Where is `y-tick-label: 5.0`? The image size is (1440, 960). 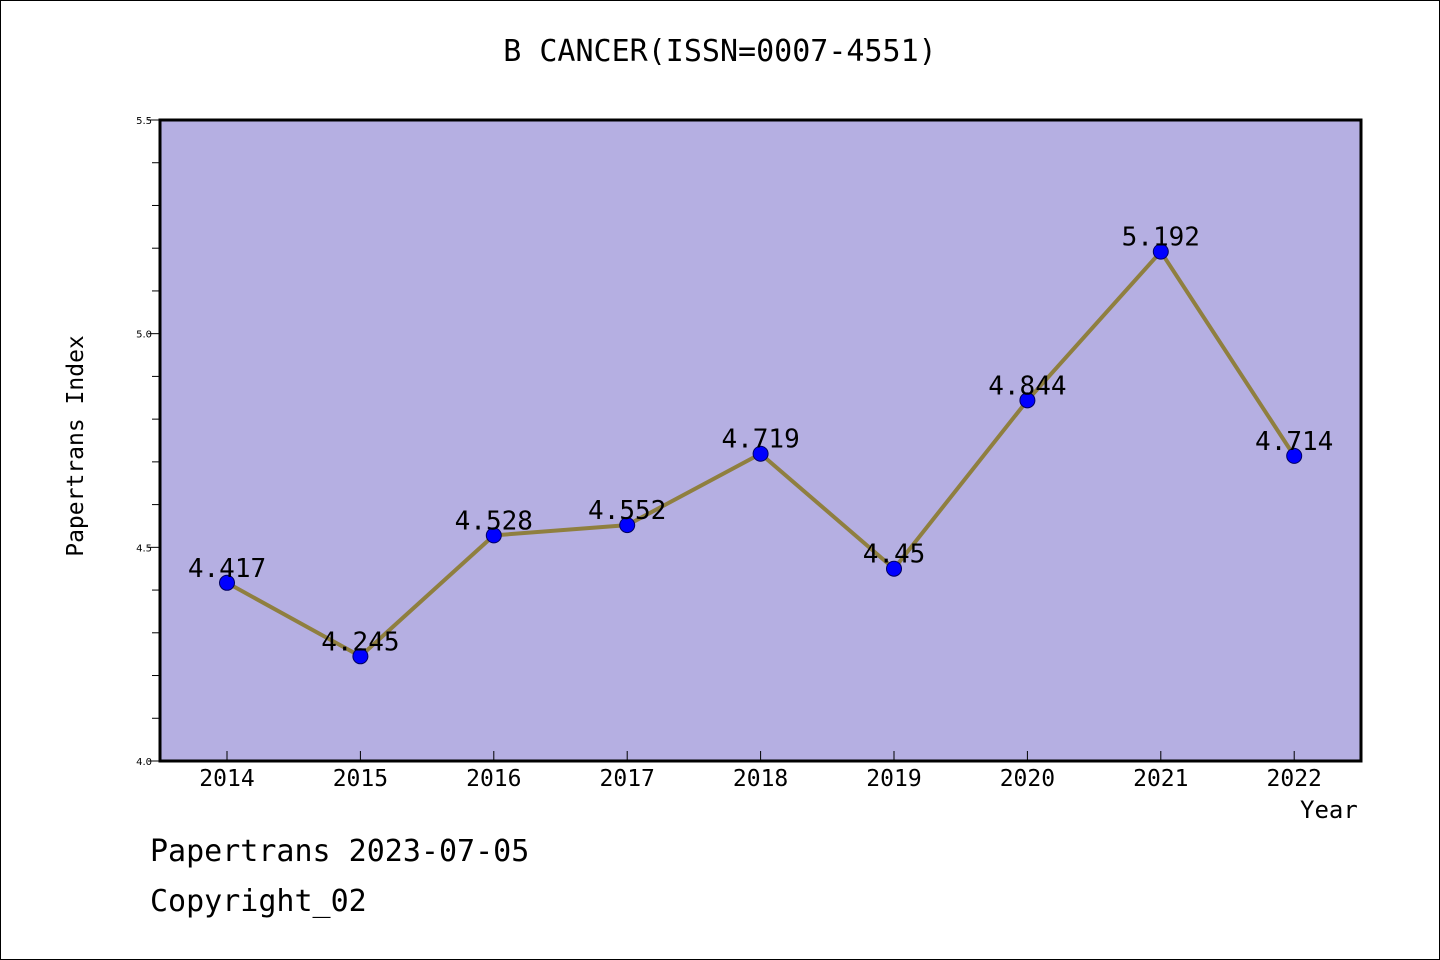
y-tick-label: 5.0 is located at coordinates (144, 335).